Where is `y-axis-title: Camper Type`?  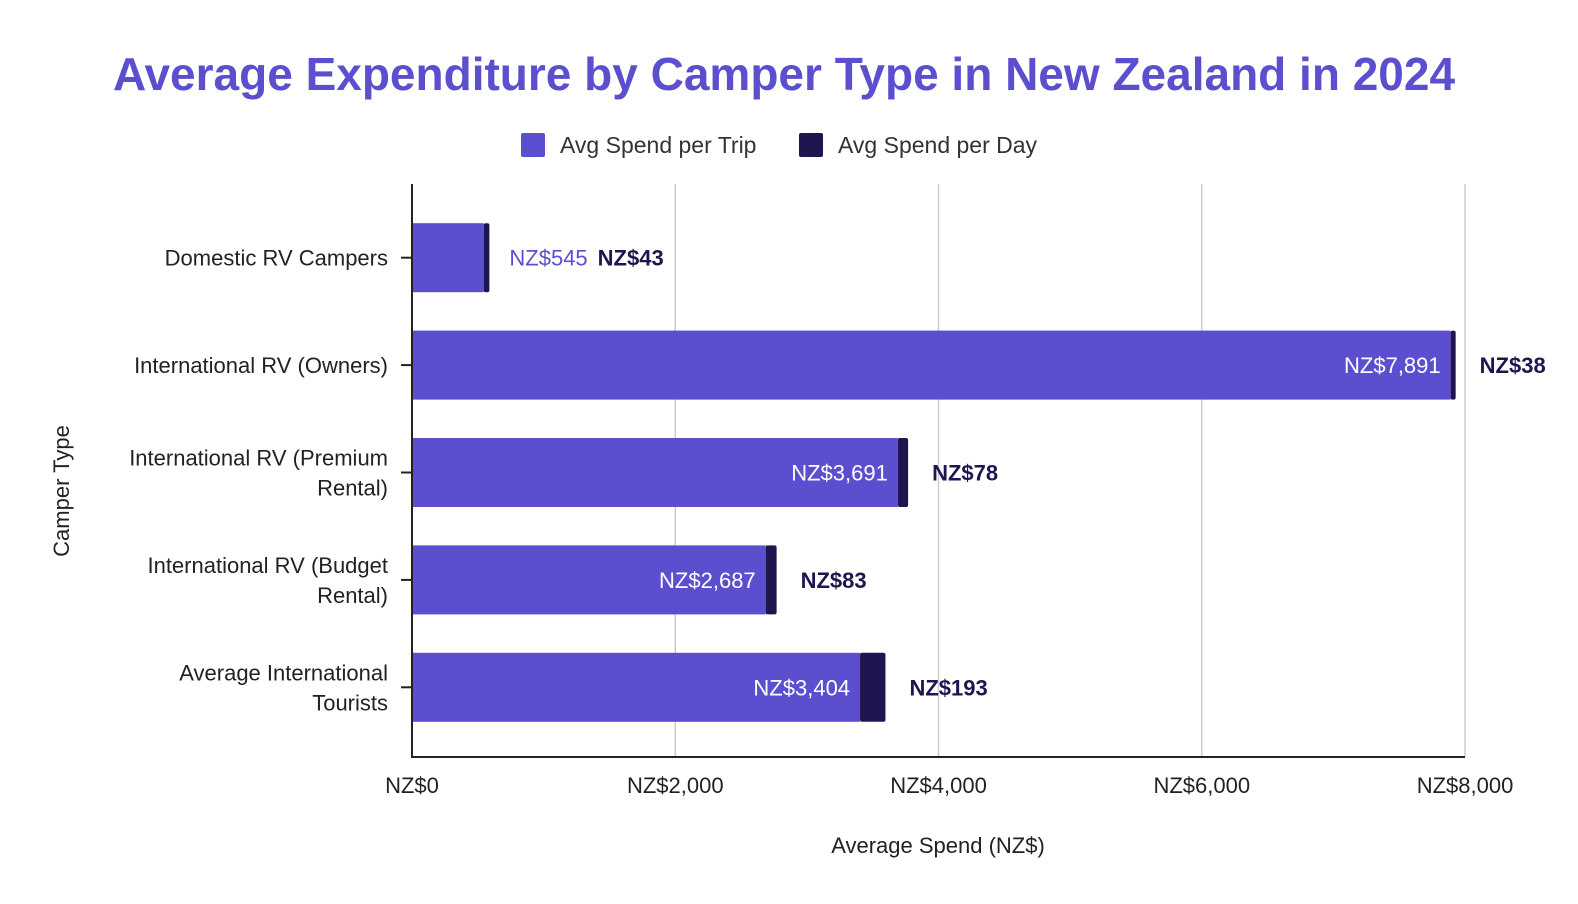
y-axis-title: Camper Type is located at coordinates (61, 491).